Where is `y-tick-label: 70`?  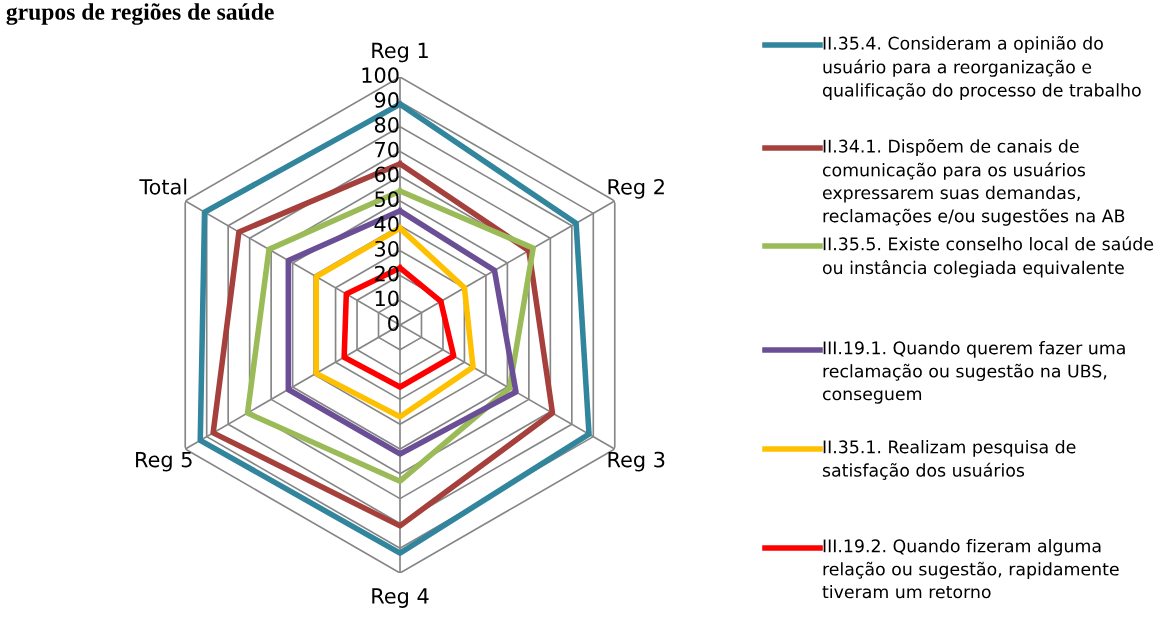
y-tick-label: 70 is located at coordinates (387, 149).